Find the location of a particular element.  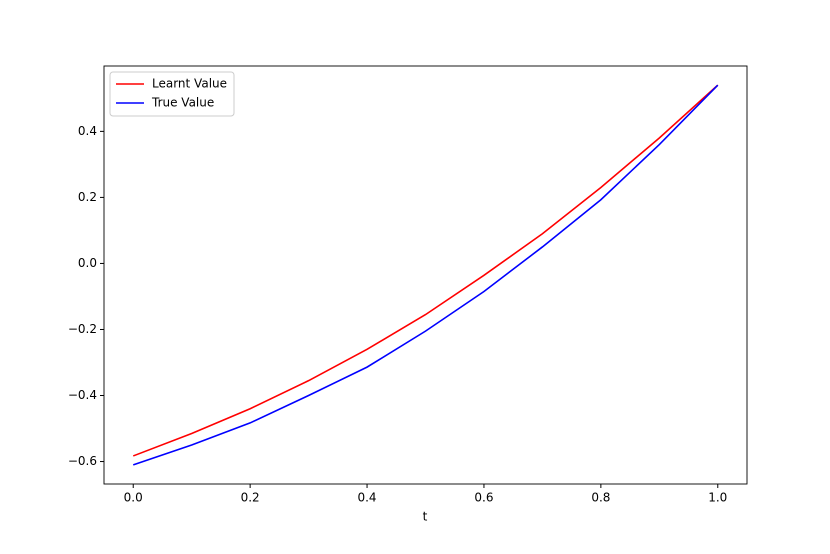

y-tick-label: 0.2 is located at coordinates (87, 197).